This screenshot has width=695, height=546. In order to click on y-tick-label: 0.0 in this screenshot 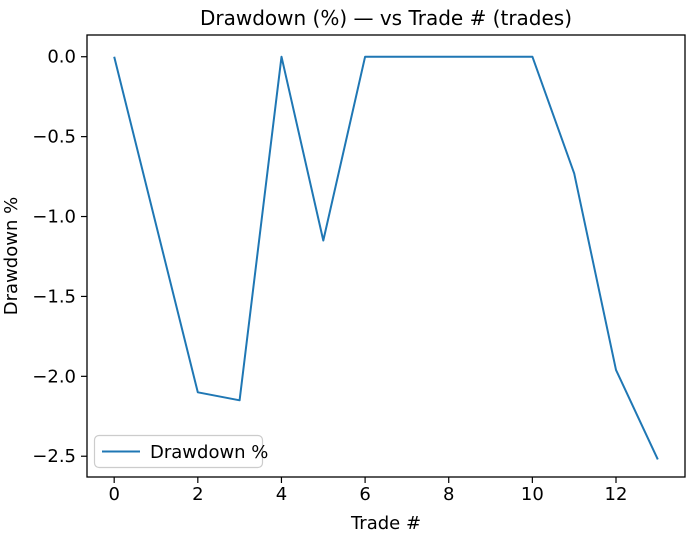, I will do `click(61, 57)`.